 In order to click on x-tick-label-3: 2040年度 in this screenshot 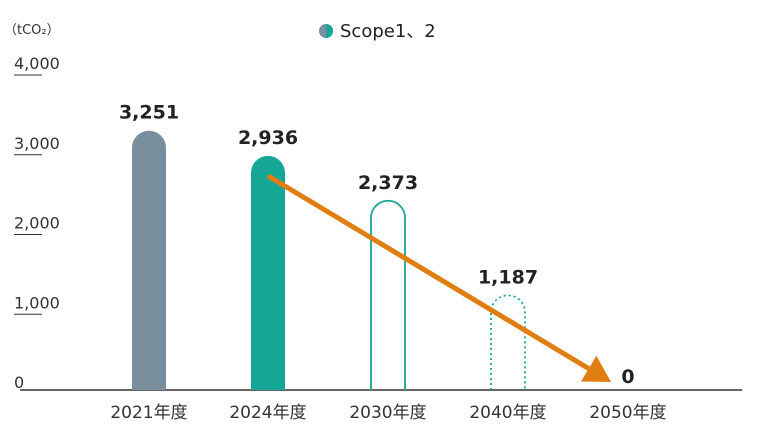, I will do `click(507, 413)`.